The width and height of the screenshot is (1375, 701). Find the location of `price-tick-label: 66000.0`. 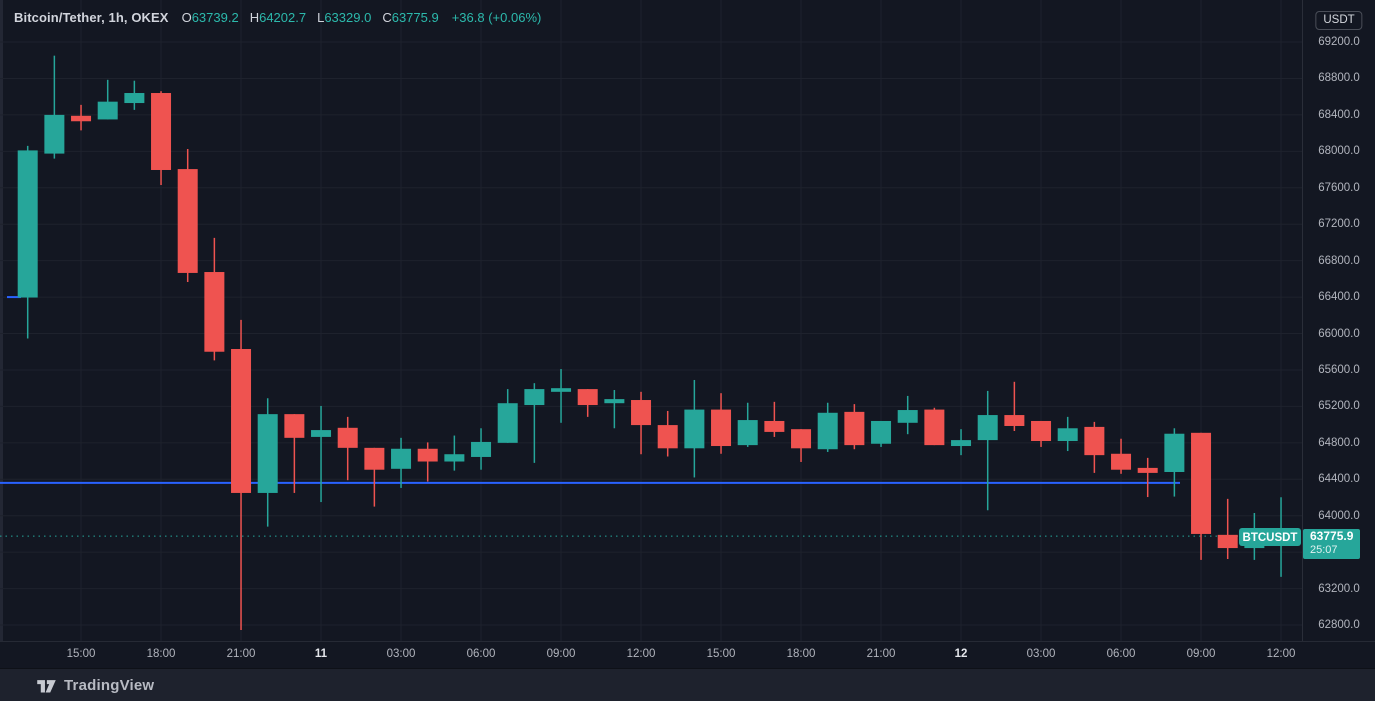

price-tick-label: 66000.0 is located at coordinates (1339, 333).